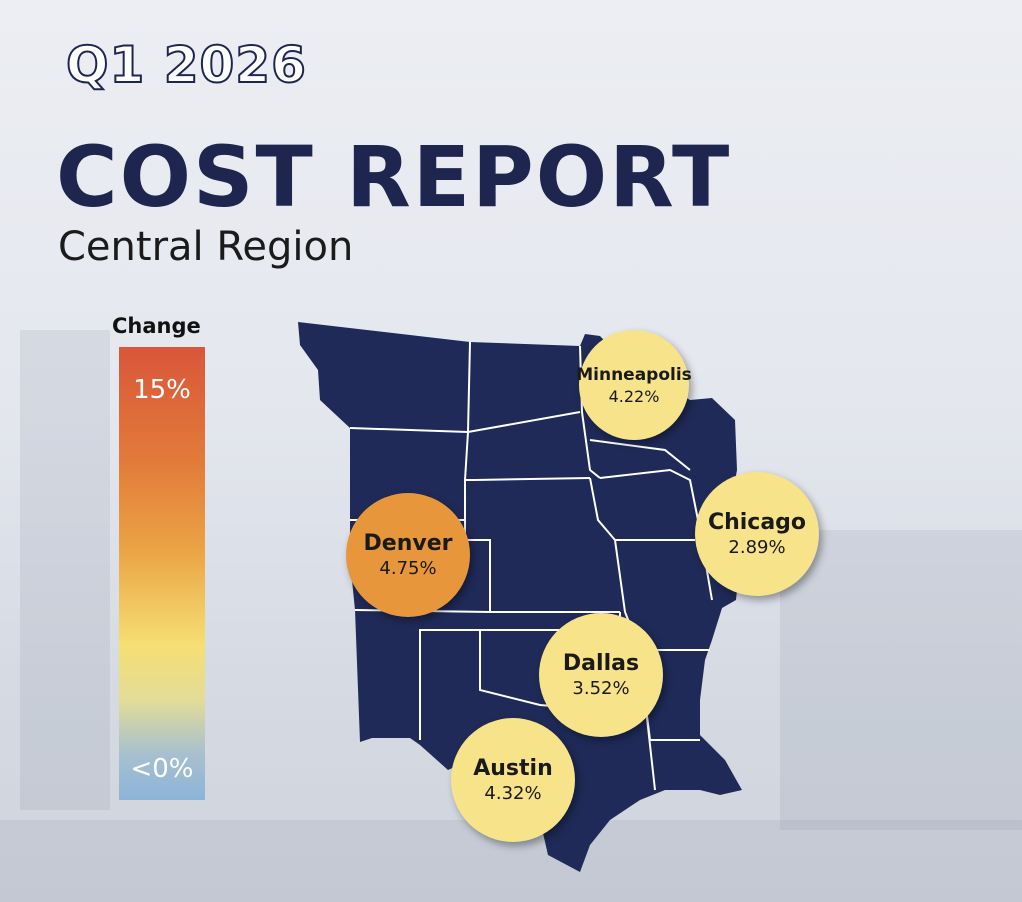 The height and width of the screenshot is (902, 1022). I want to click on quarter-label: Q1 2026, so click(186, 65).